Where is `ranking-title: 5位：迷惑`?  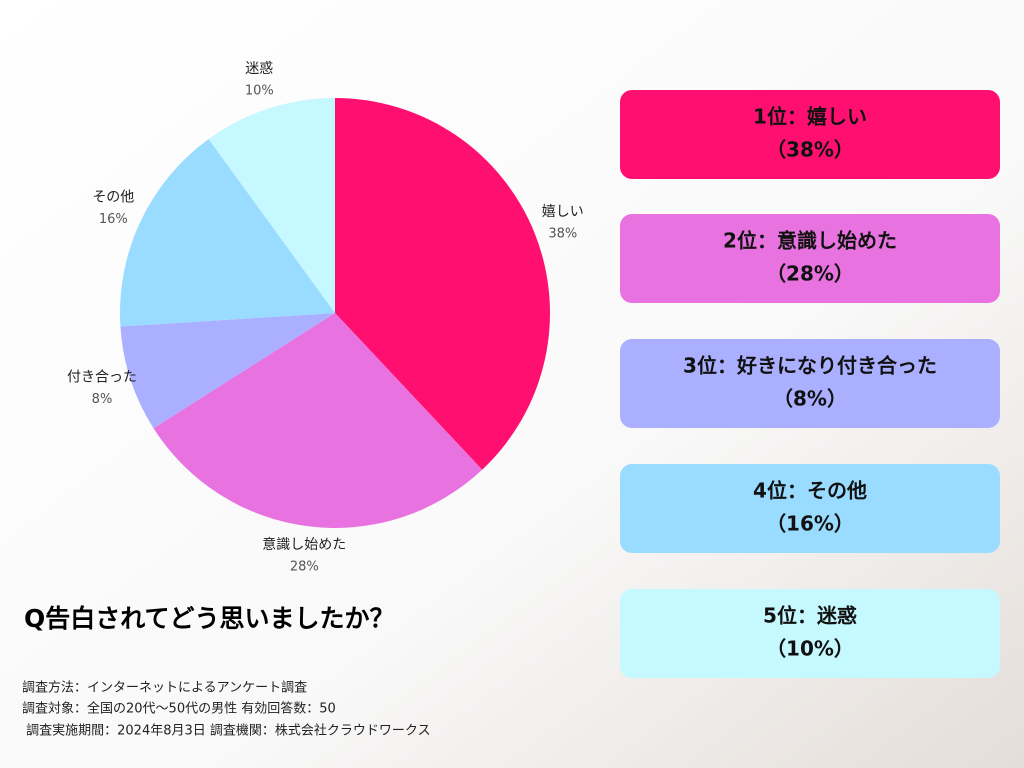
ranking-title: 5位：迷惑 is located at coordinates (810, 616).